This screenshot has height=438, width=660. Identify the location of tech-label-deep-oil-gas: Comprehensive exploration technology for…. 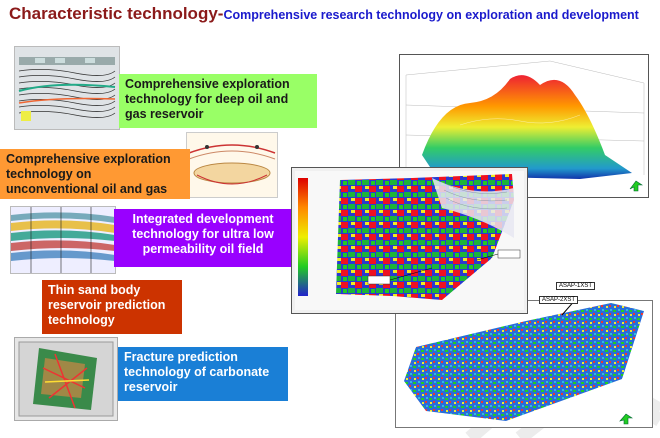
(207, 99).